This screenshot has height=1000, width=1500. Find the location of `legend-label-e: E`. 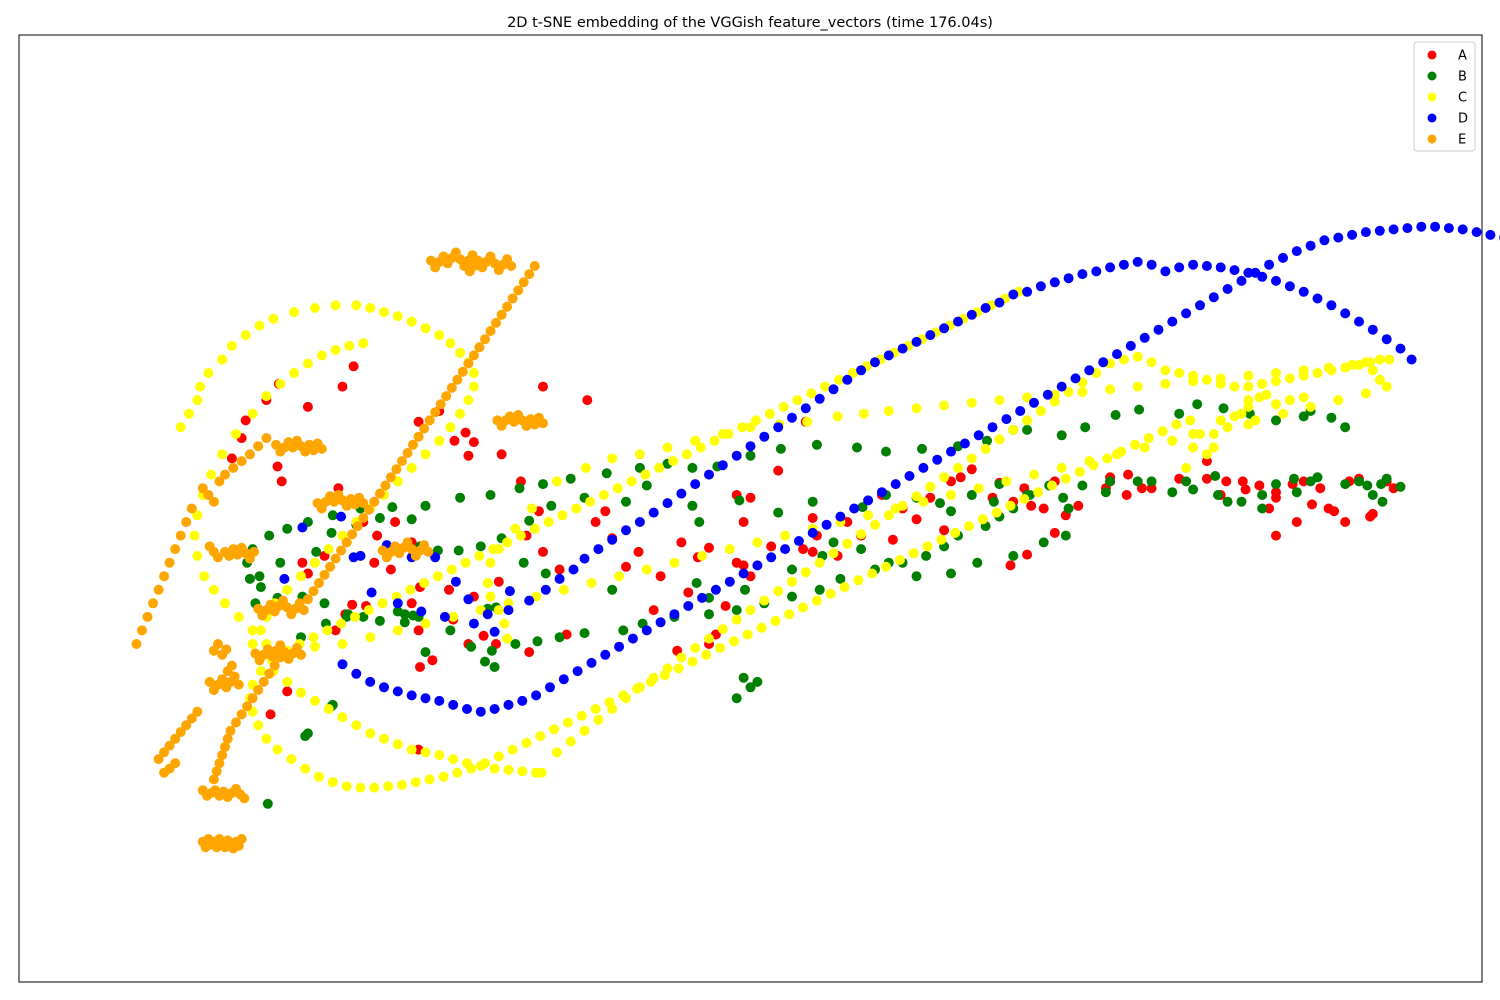

legend-label-e: E is located at coordinates (1462, 140).